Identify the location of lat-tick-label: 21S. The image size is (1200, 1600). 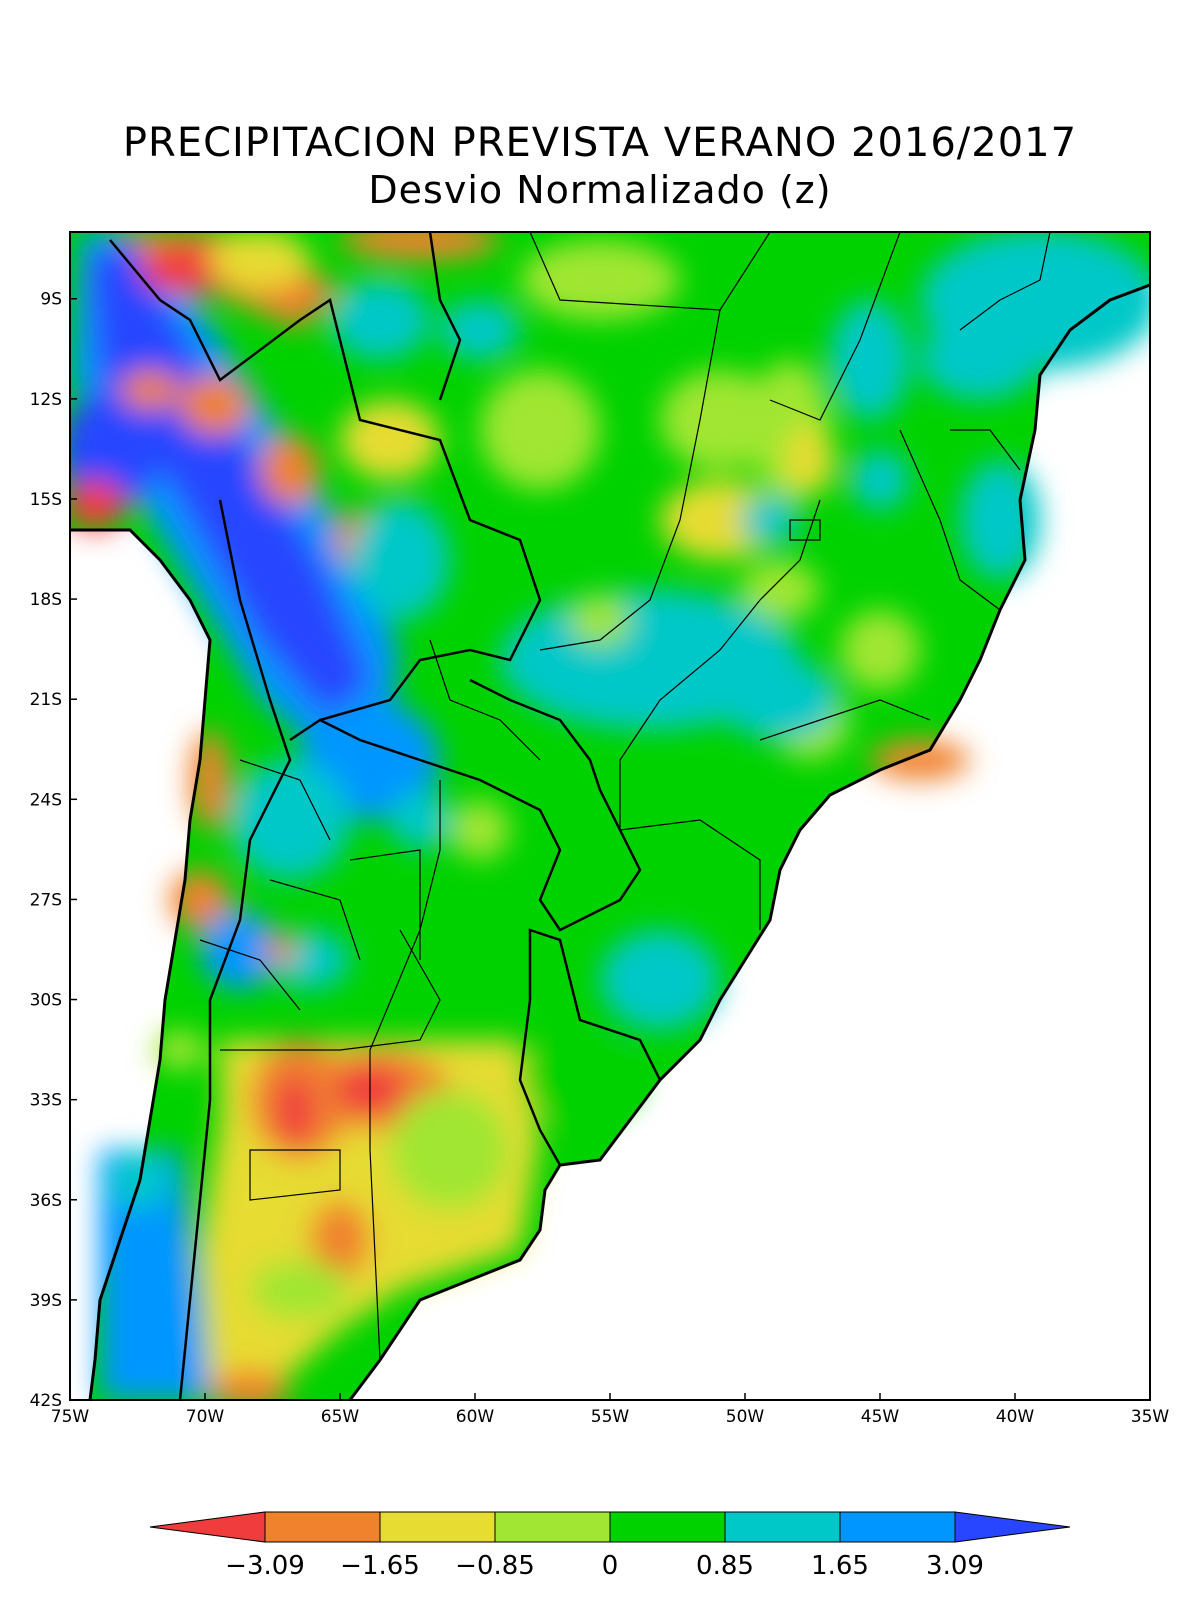
(46, 700).